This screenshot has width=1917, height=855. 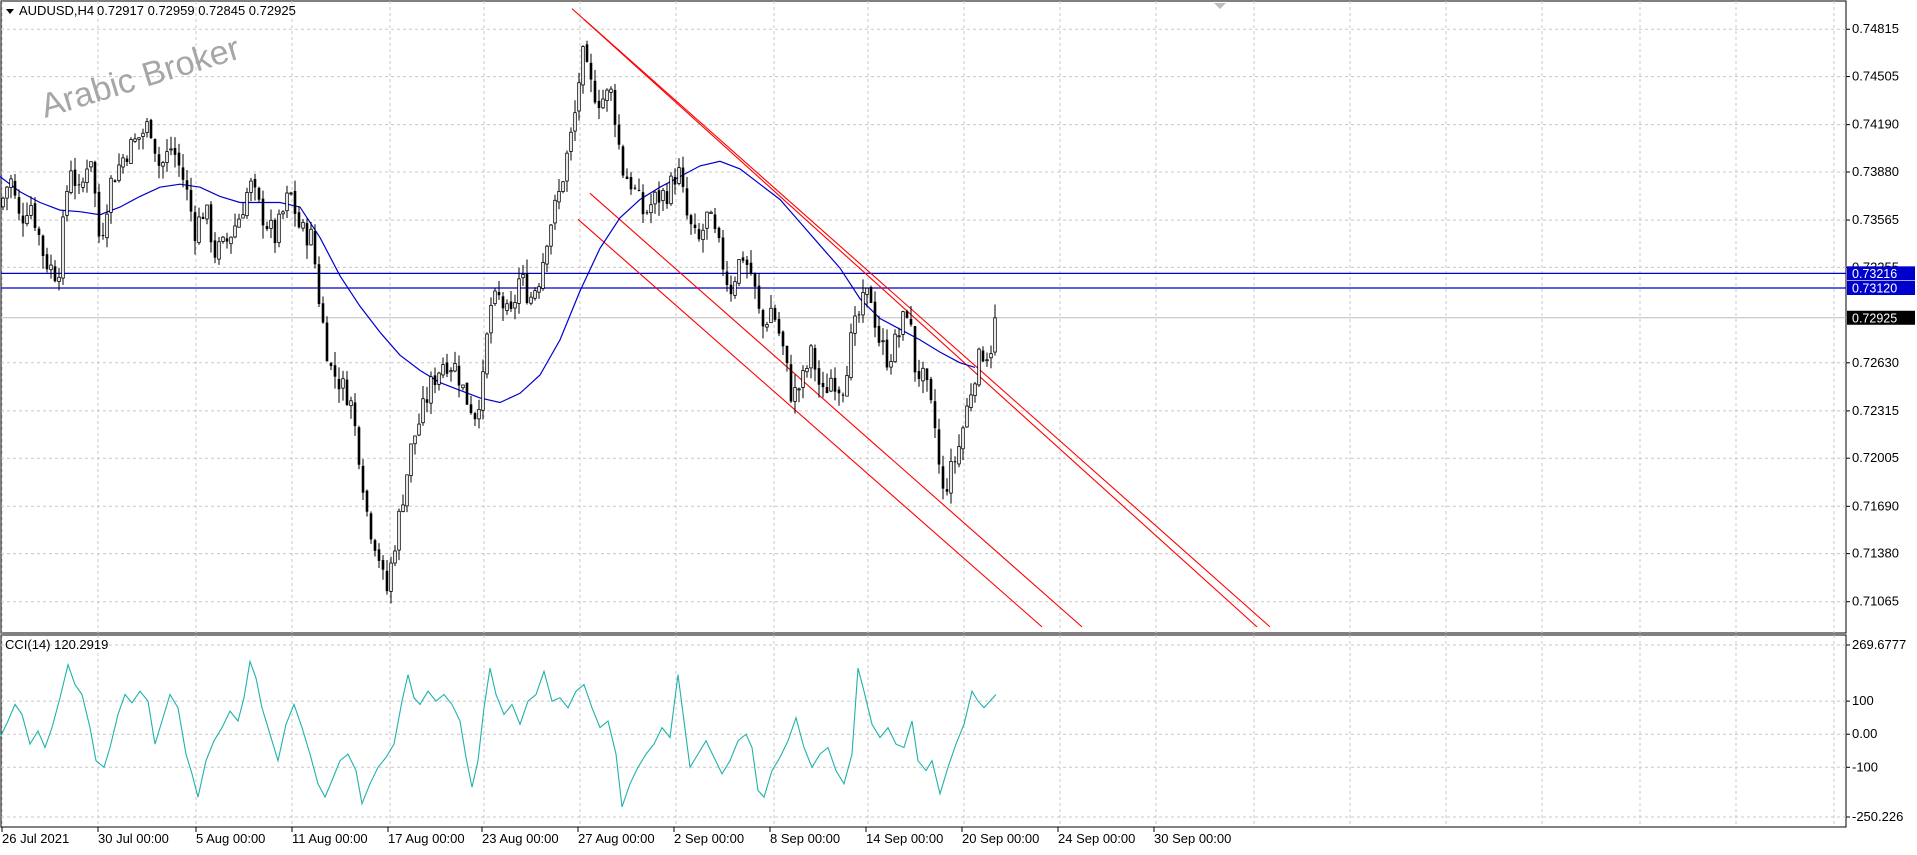 What do you see at coordinates (1875, 362) in the screenshot?
I see `price-tick-label: 0.72630` at bounding box center [1875, 362].